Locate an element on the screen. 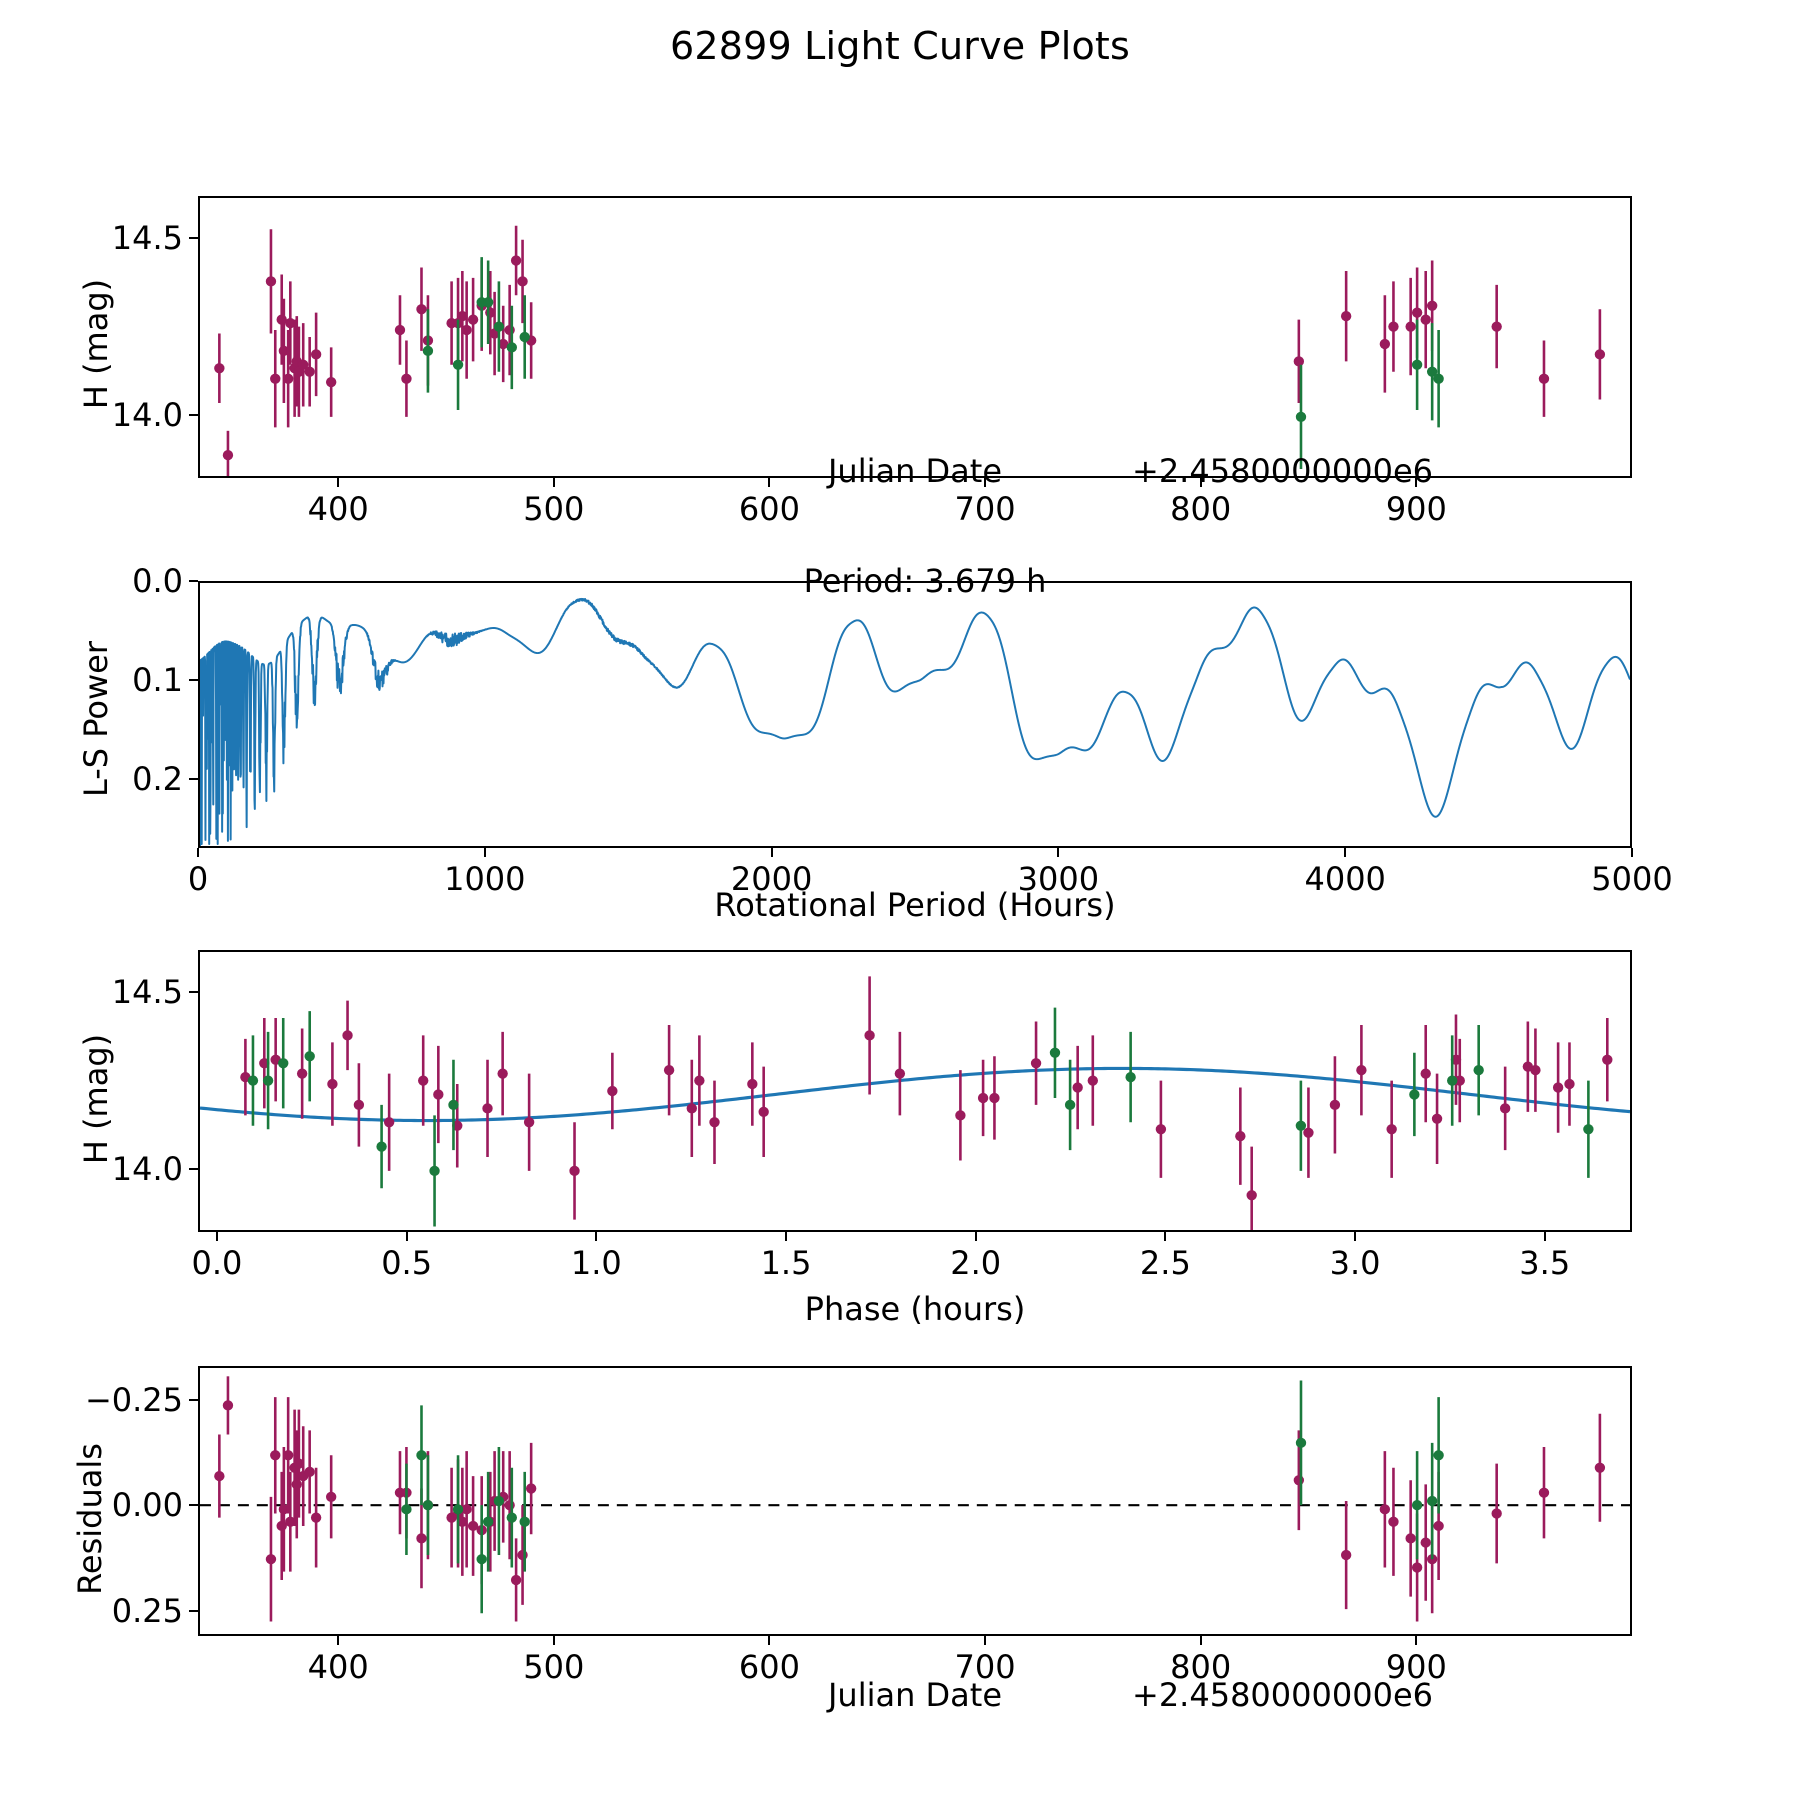  periodogram-ylabel: L-S Power is located at coordinates (96, 719).